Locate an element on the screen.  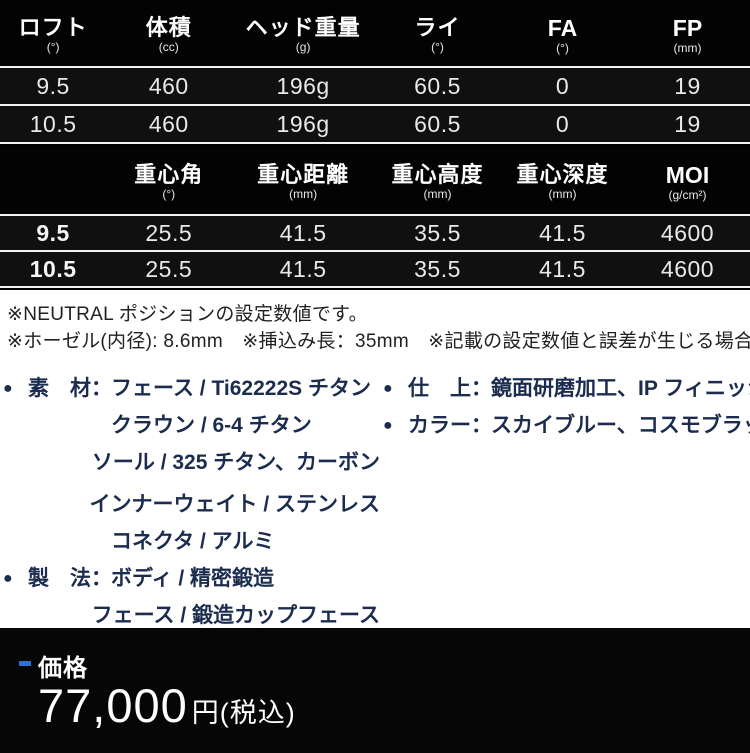
spec-value: ソール / 325 チタン、カーボン is located at coordinates (235, 462).